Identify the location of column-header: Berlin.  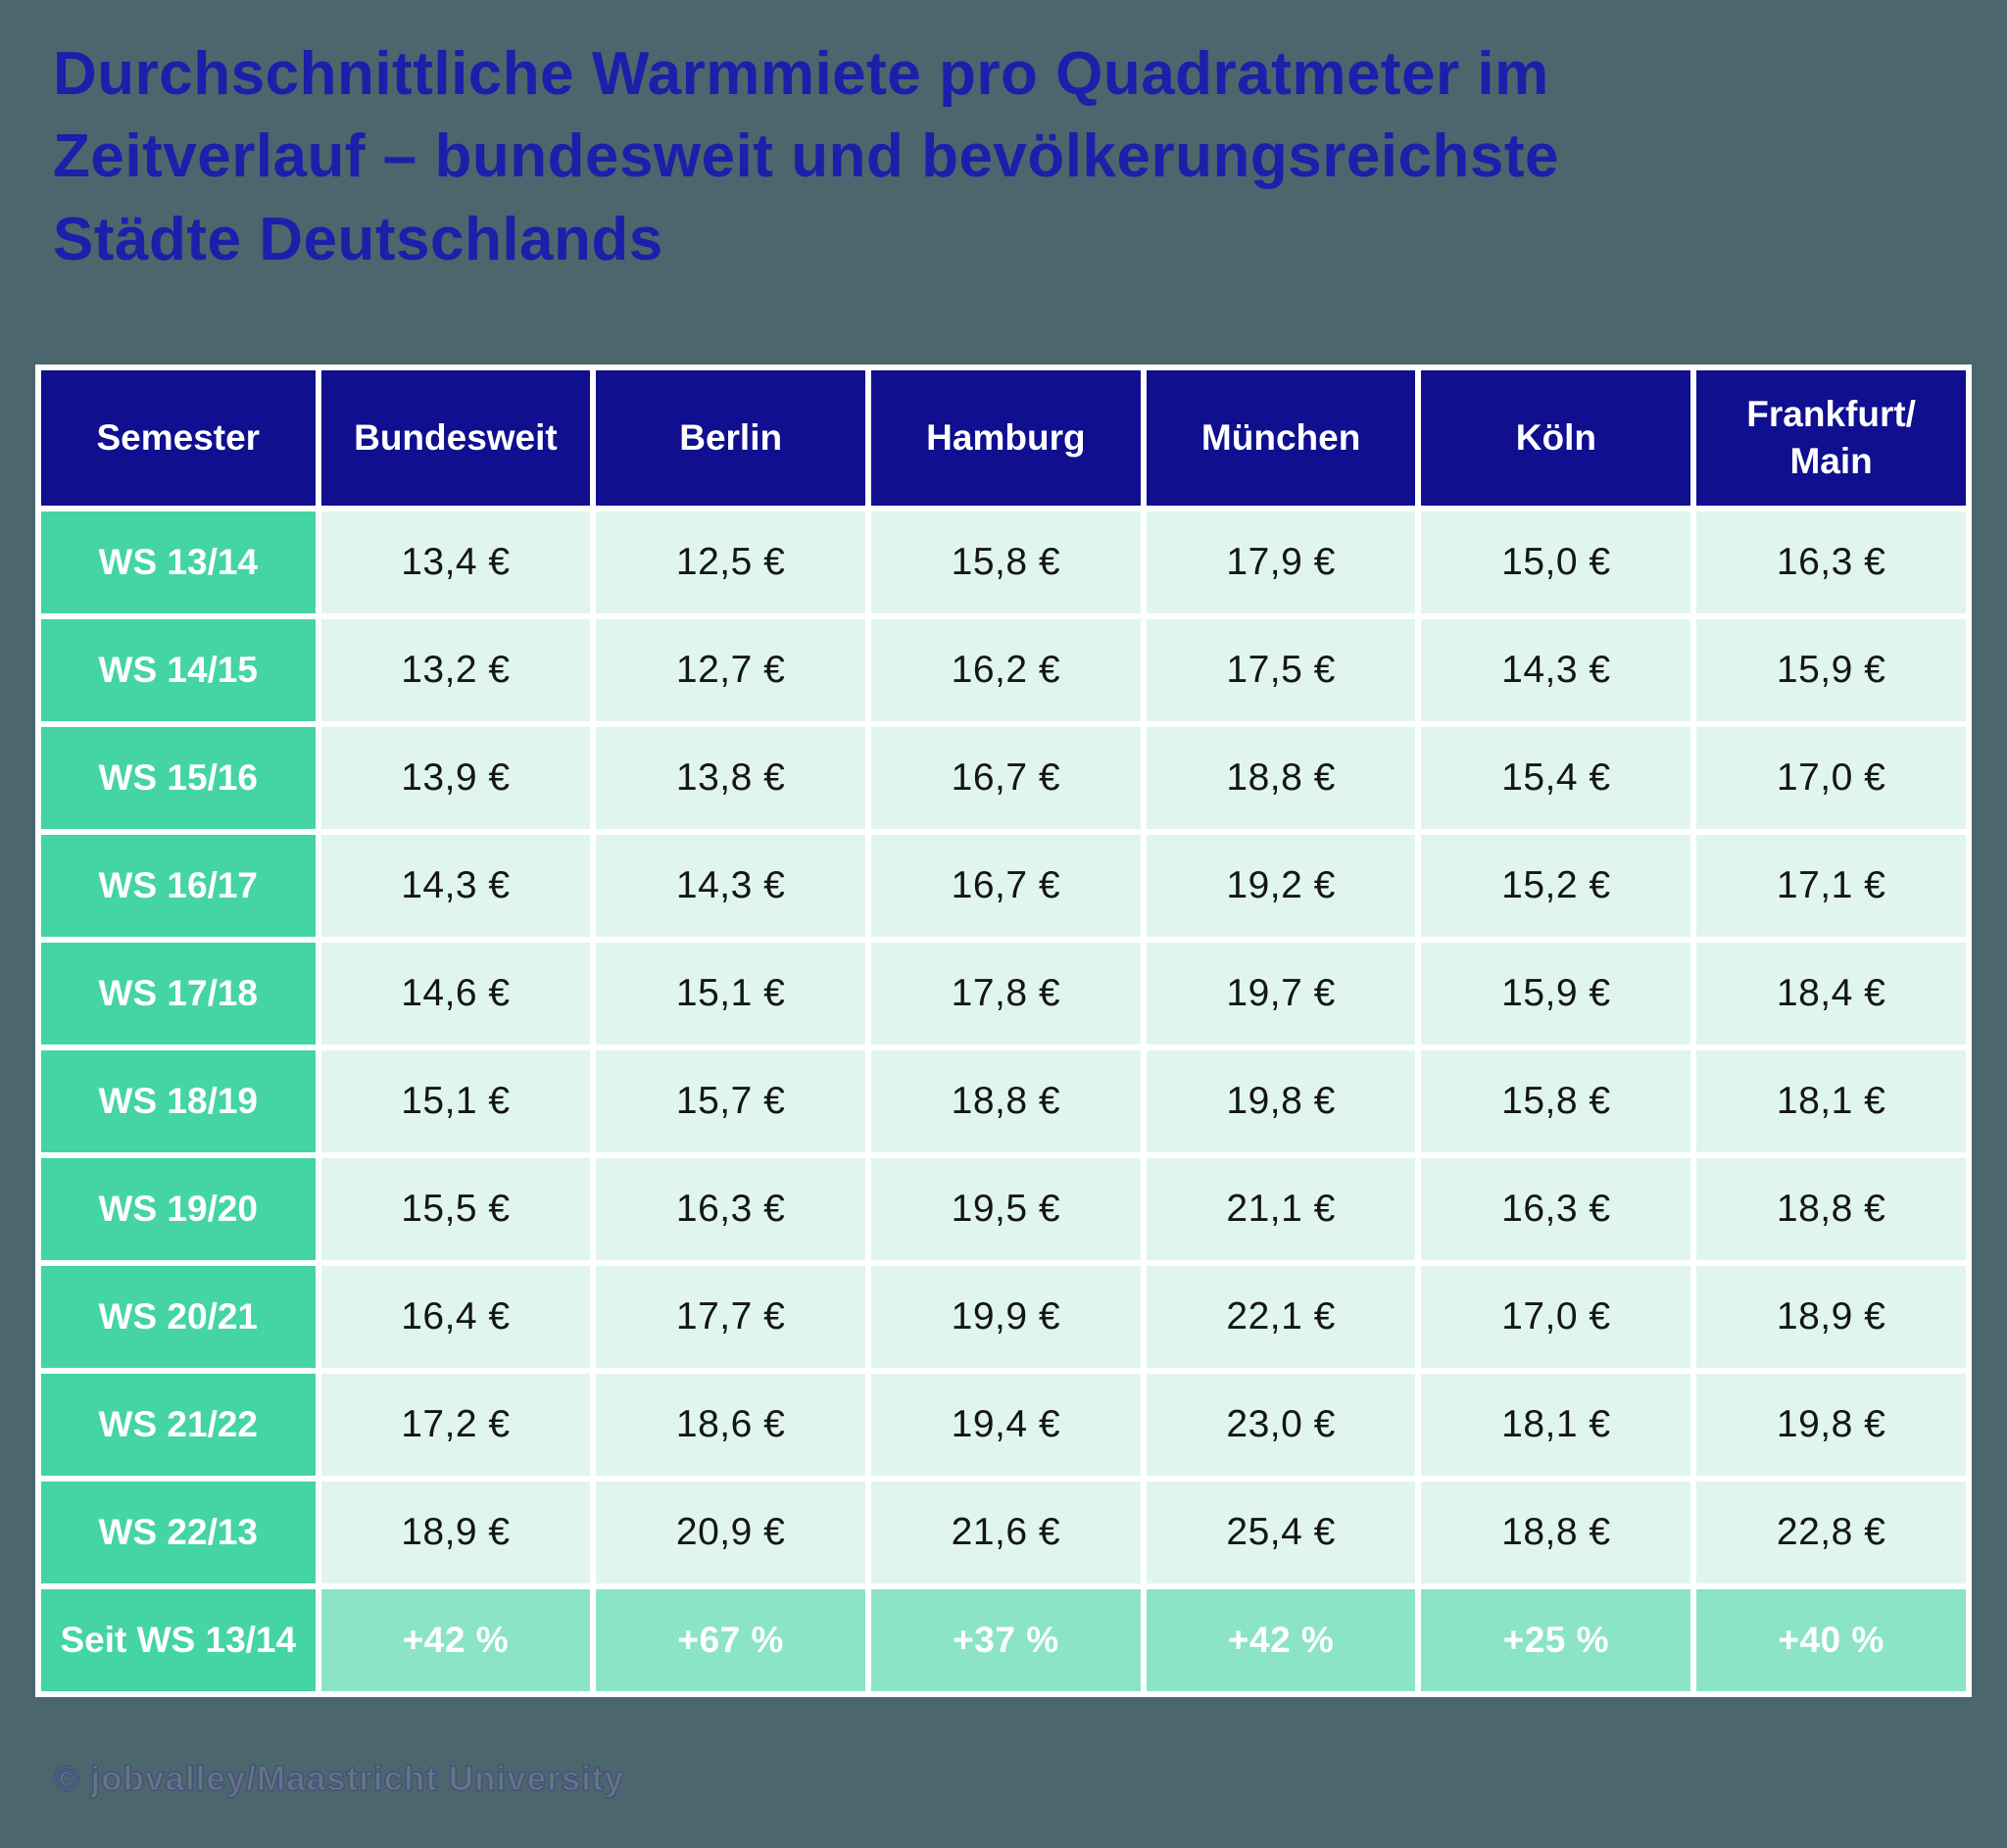
(731, 438).